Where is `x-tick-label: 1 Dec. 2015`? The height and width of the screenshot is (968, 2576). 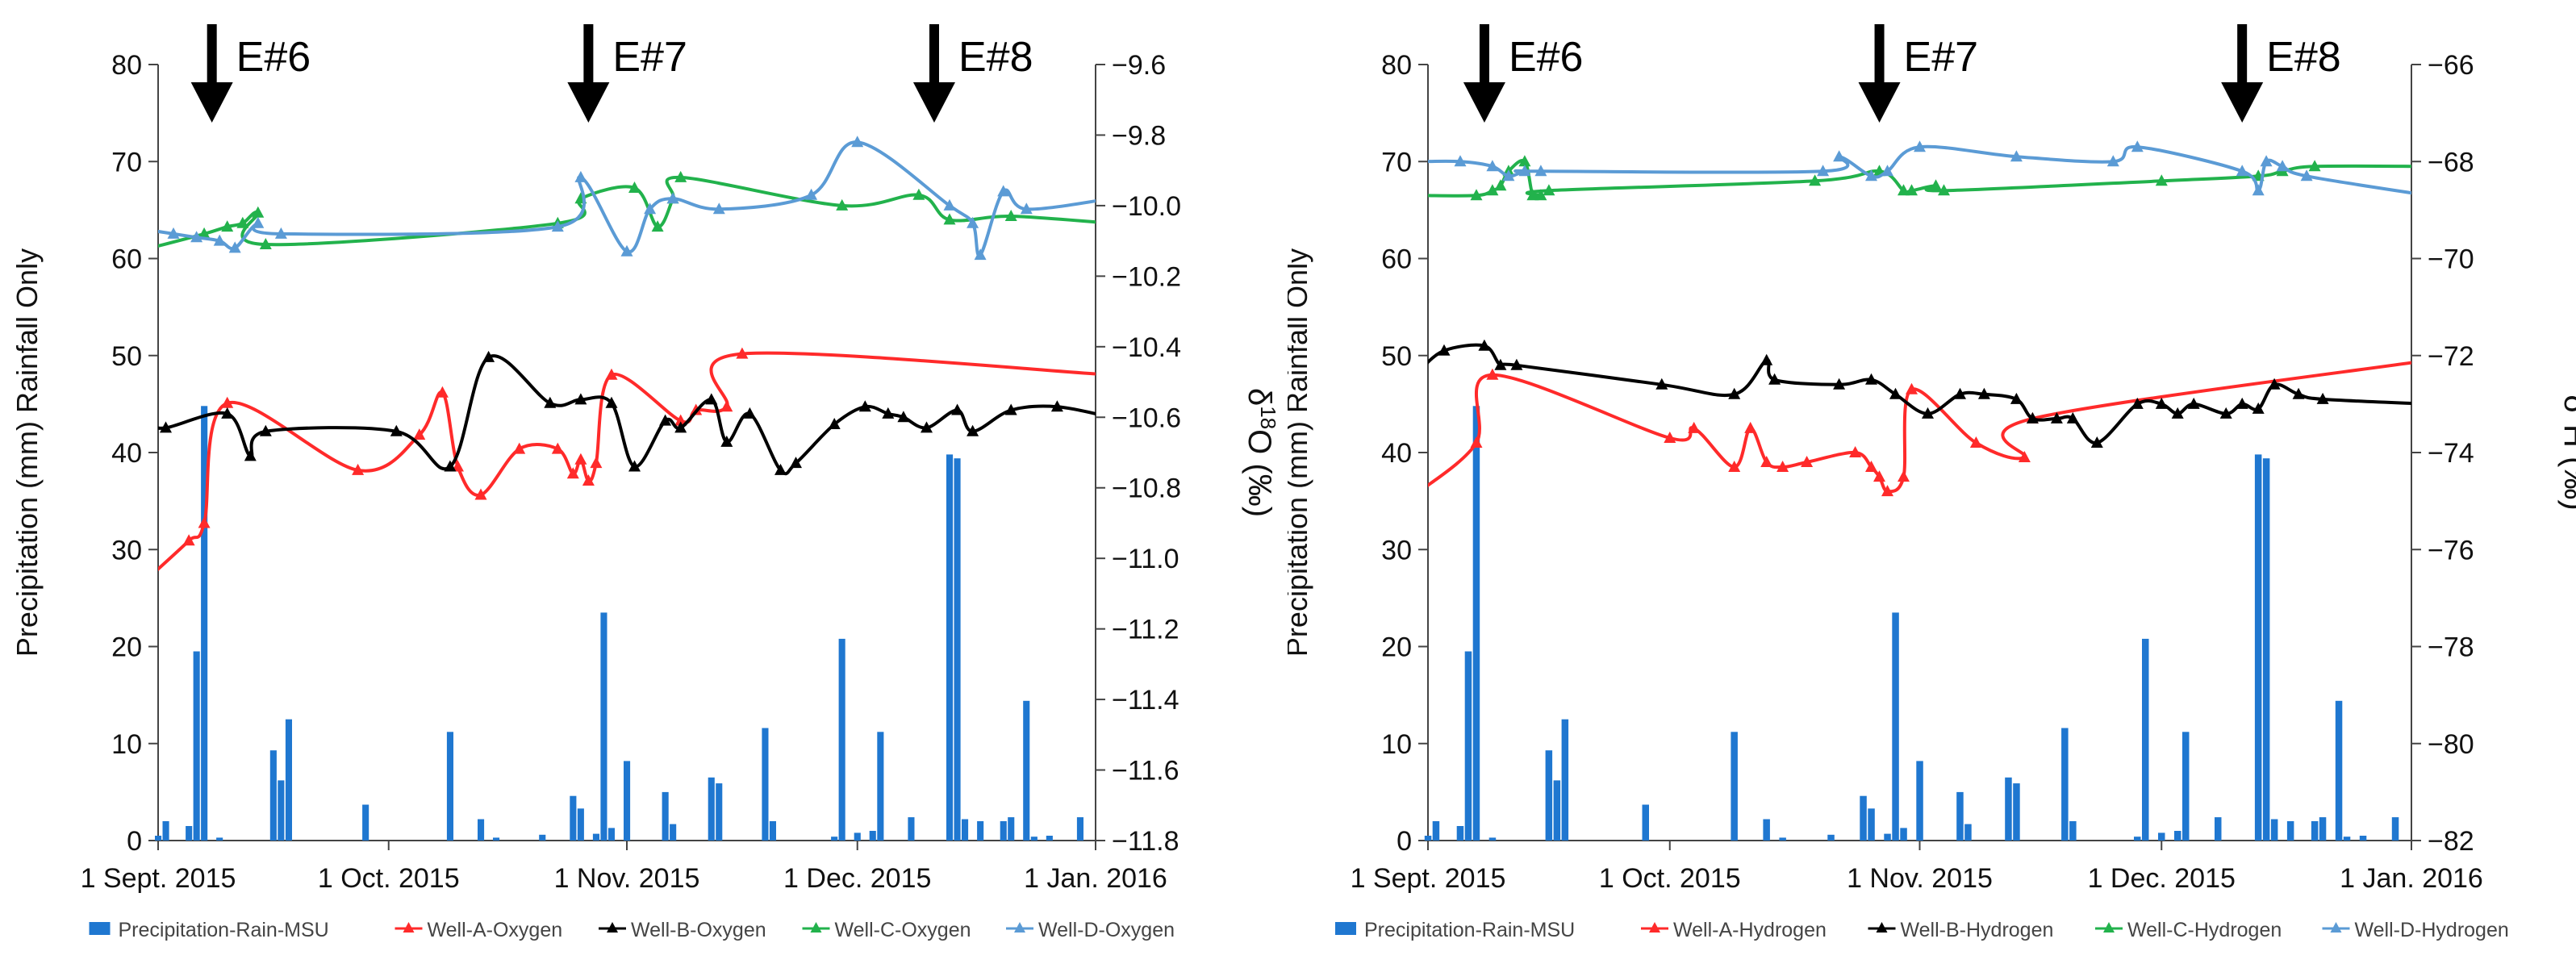 x-tick-label: 1 Dec. 2015 is located at coordinates (857, 878).